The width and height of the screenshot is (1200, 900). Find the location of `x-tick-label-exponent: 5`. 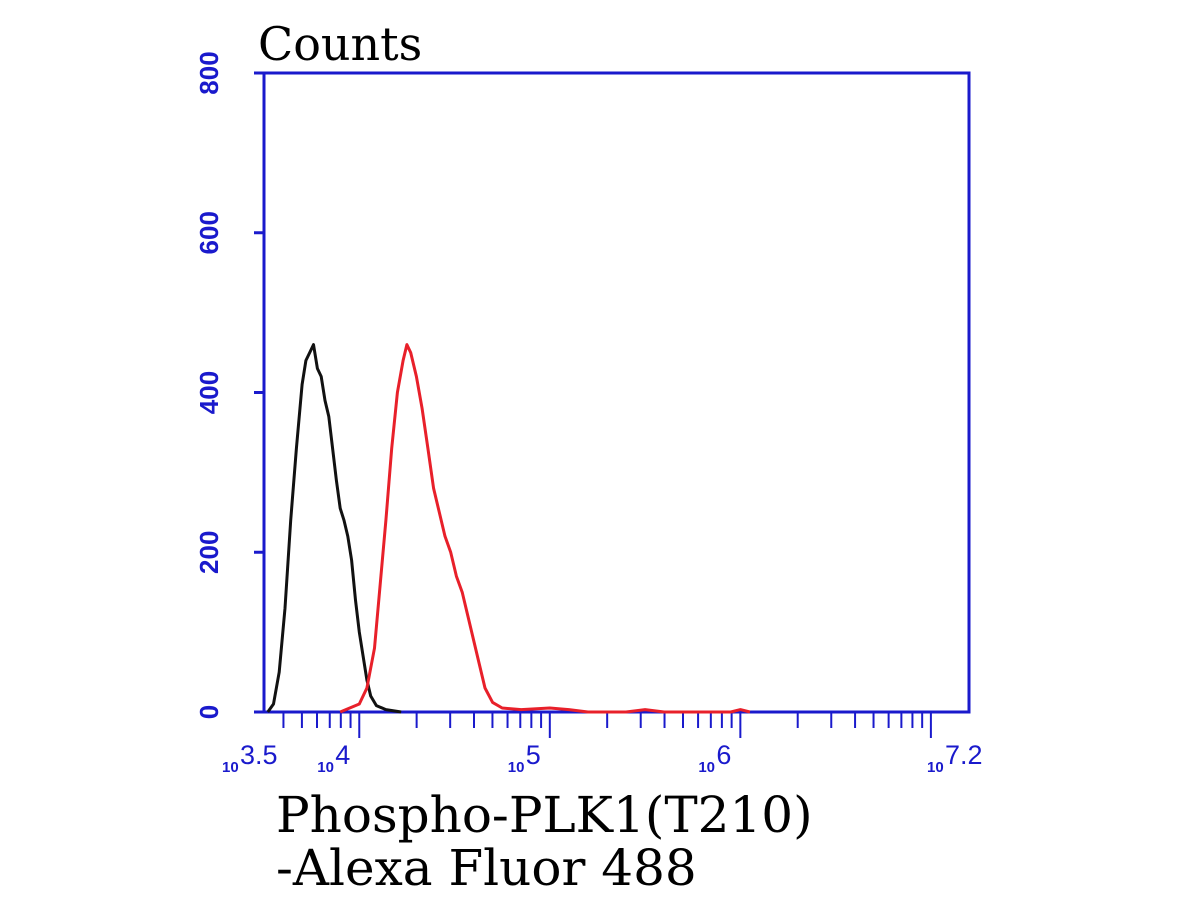

x-tick-label-exponent: 5 is located at coordinates (533, 755).